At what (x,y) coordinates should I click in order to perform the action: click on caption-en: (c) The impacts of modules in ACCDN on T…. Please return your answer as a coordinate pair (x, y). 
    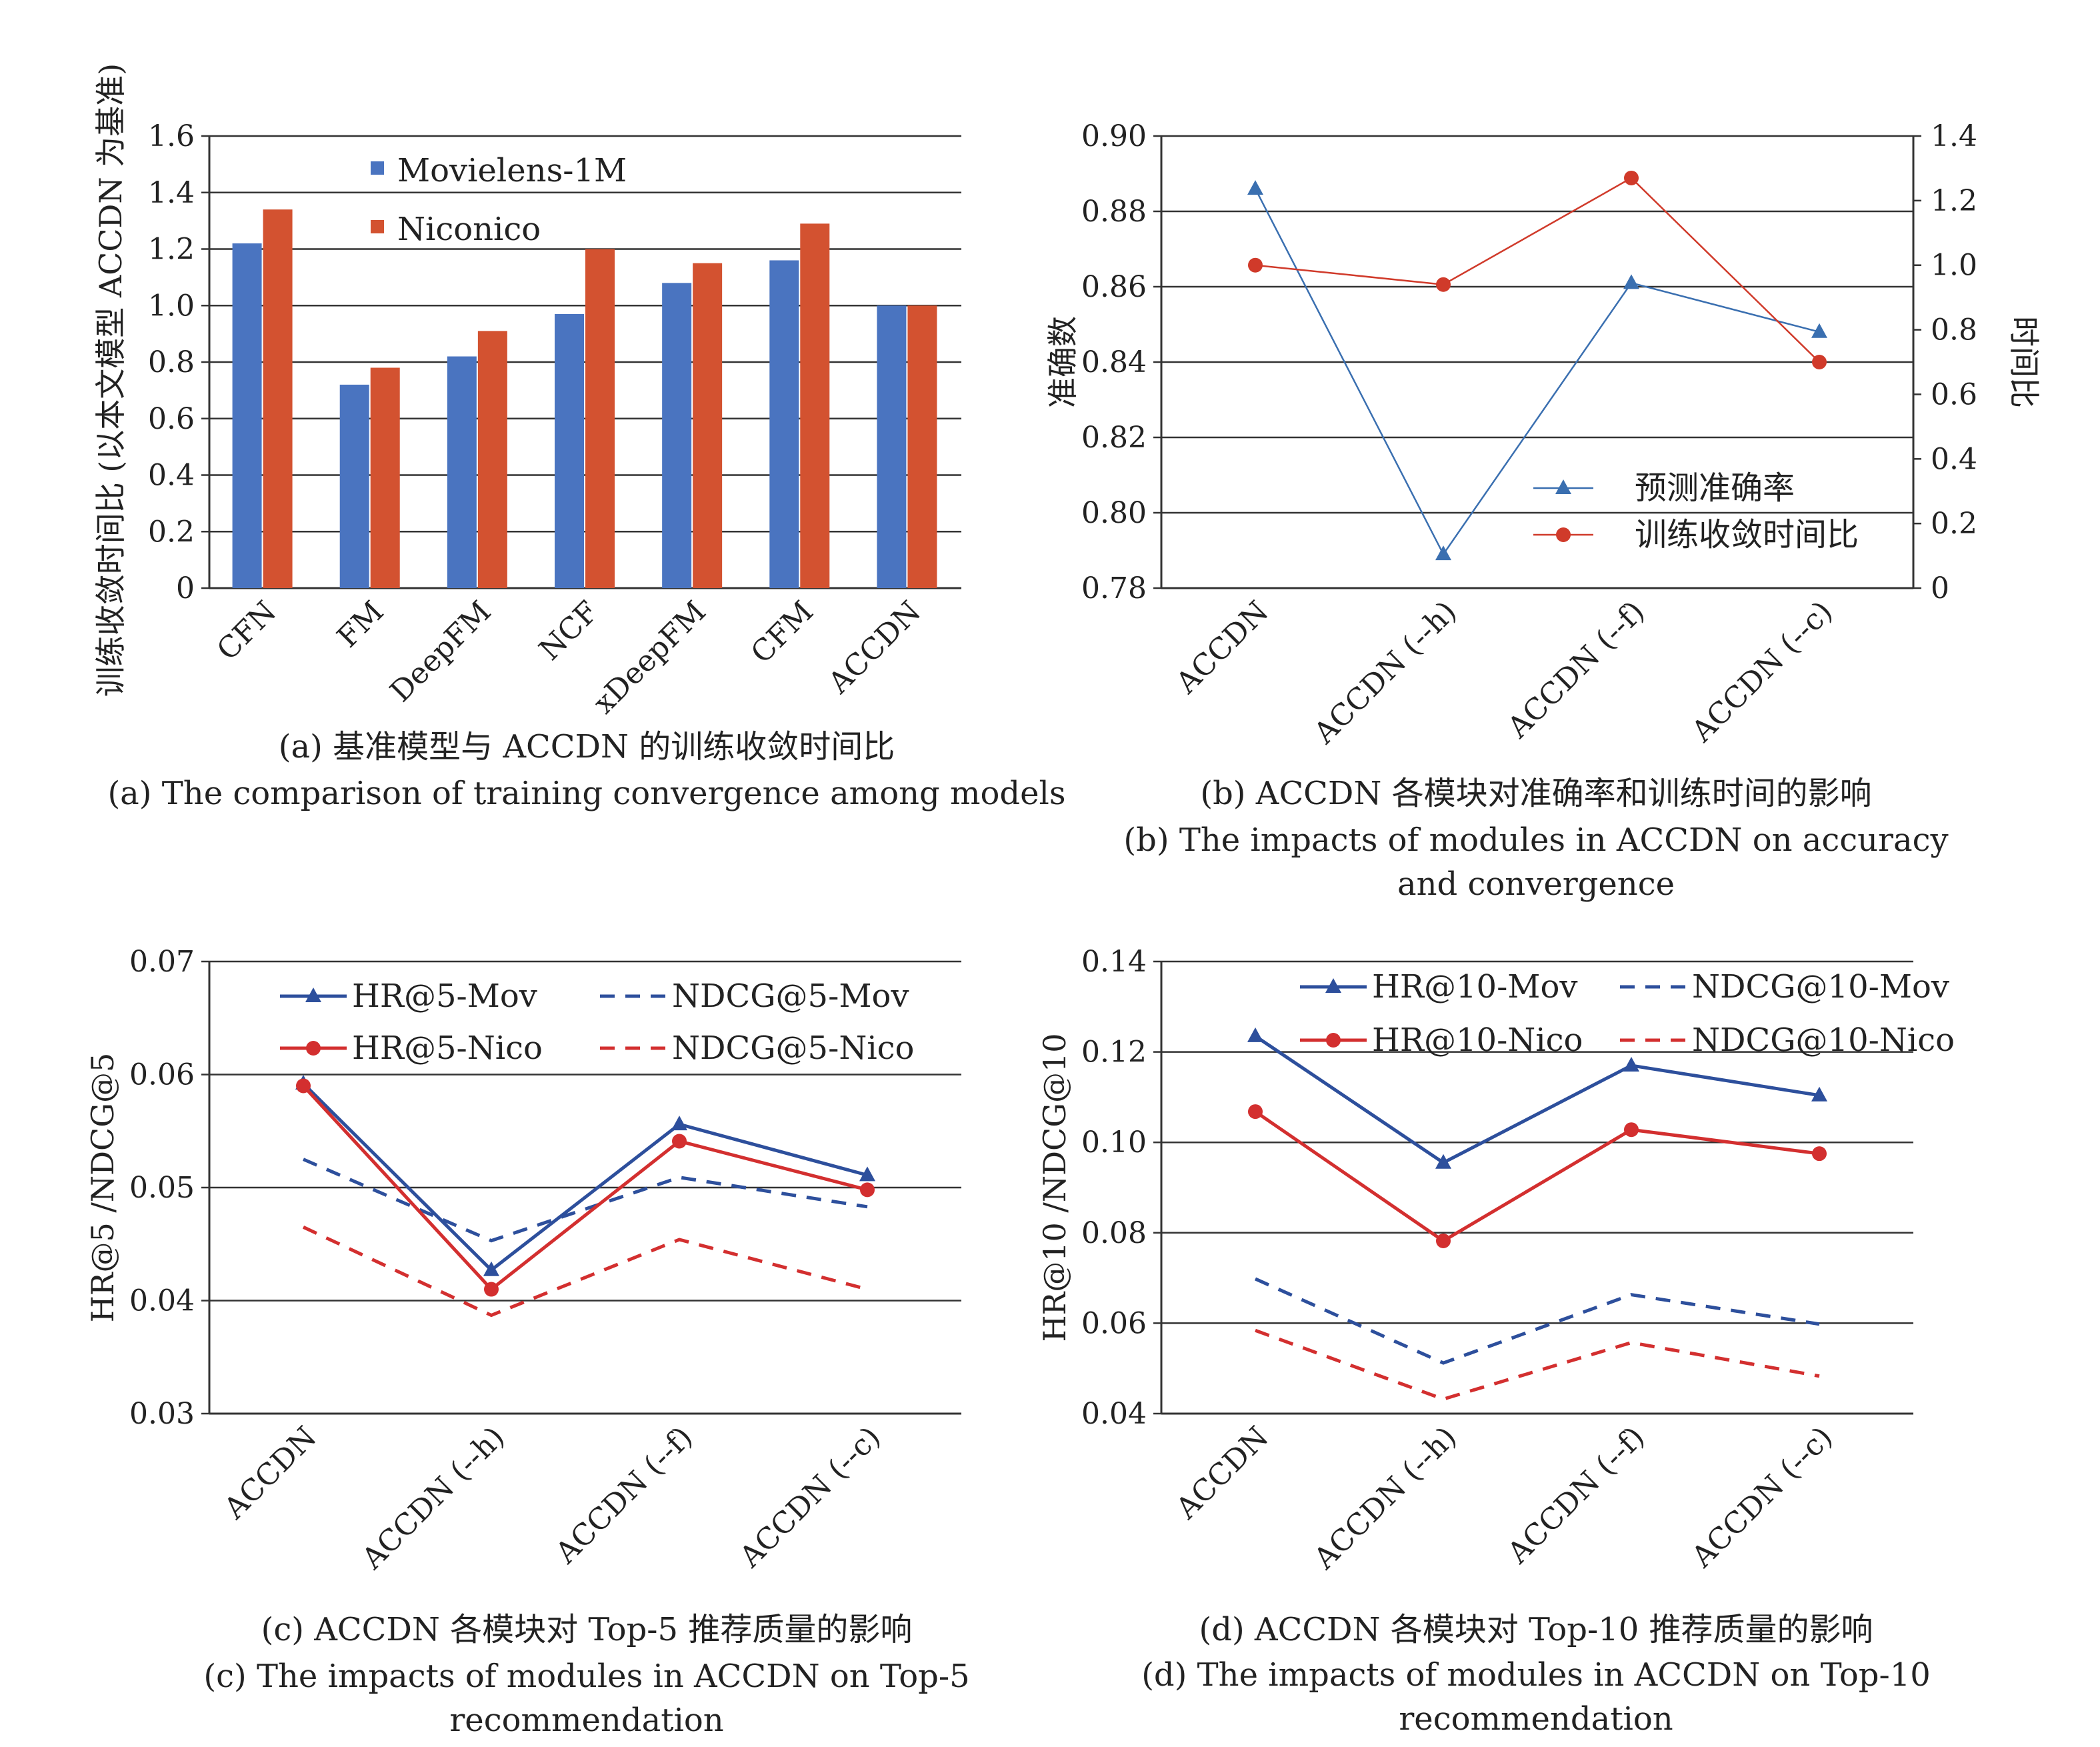
    Looking at the image, I should click on (586, 1677).